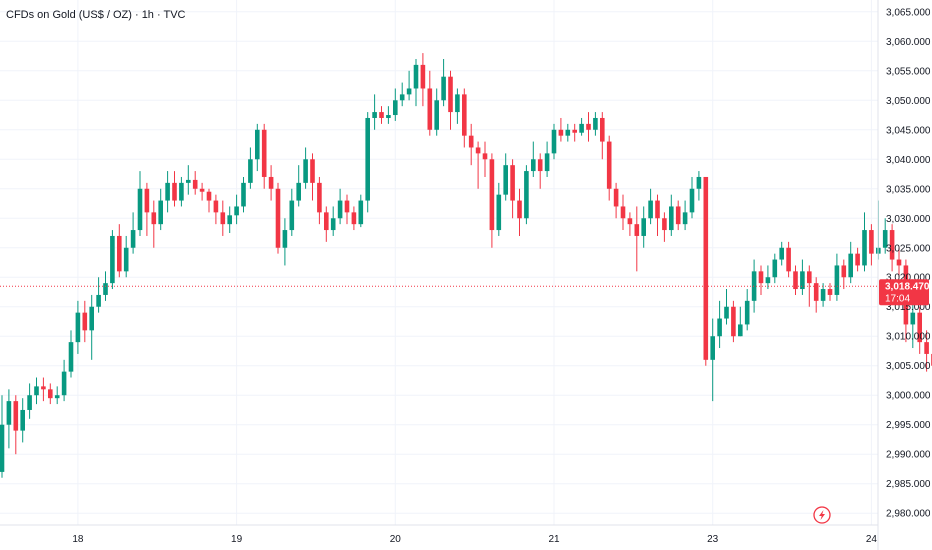 The image size is (932, 550). What do you see at coordinates (502, 539) in the screenshot?
I see `time-axis: 18192021232425` at bounding box center [502, 539].